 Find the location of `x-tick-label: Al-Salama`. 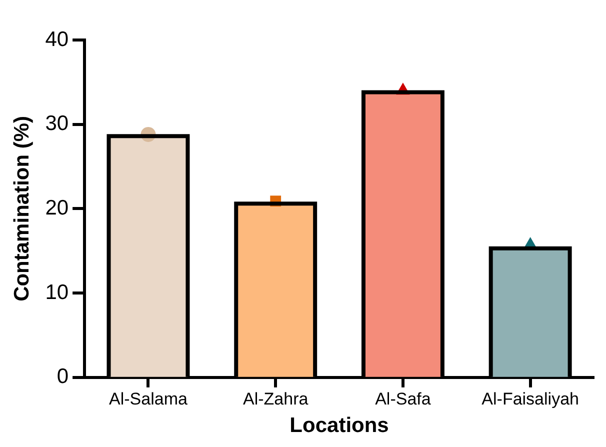

x-tick-label: Al-Salama is located at coordinates (148, 398).